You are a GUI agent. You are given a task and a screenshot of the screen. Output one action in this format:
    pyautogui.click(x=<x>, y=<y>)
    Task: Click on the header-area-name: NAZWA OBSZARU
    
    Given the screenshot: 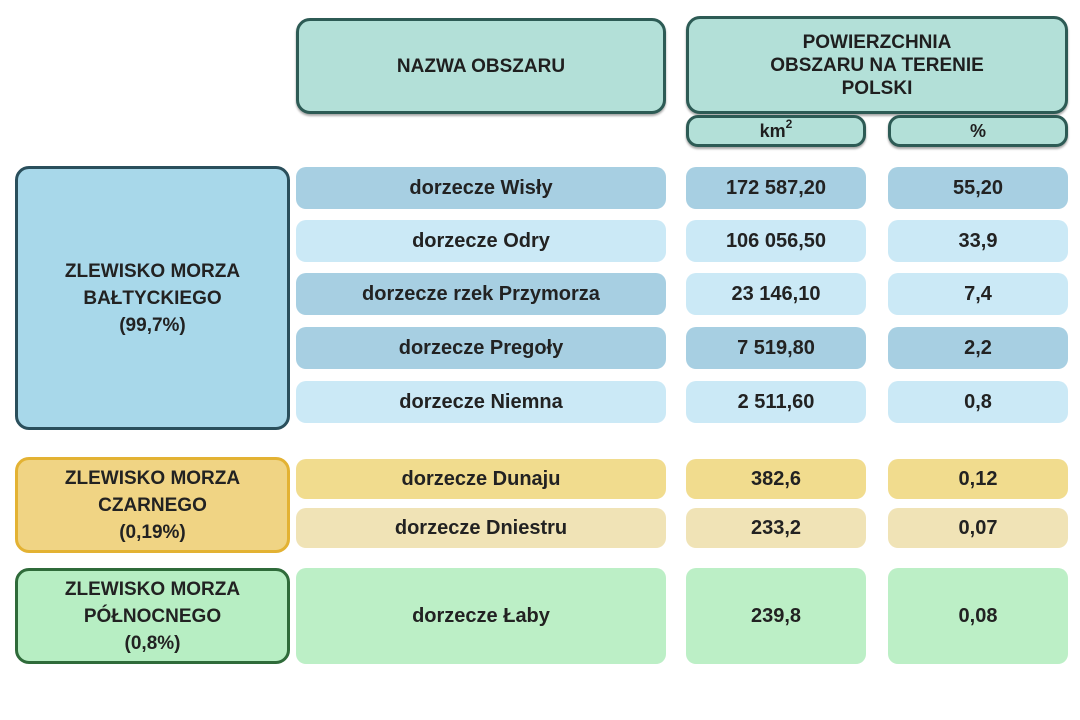 What is the action you would take?
    pyautogui.click(x=481, y=66)
    